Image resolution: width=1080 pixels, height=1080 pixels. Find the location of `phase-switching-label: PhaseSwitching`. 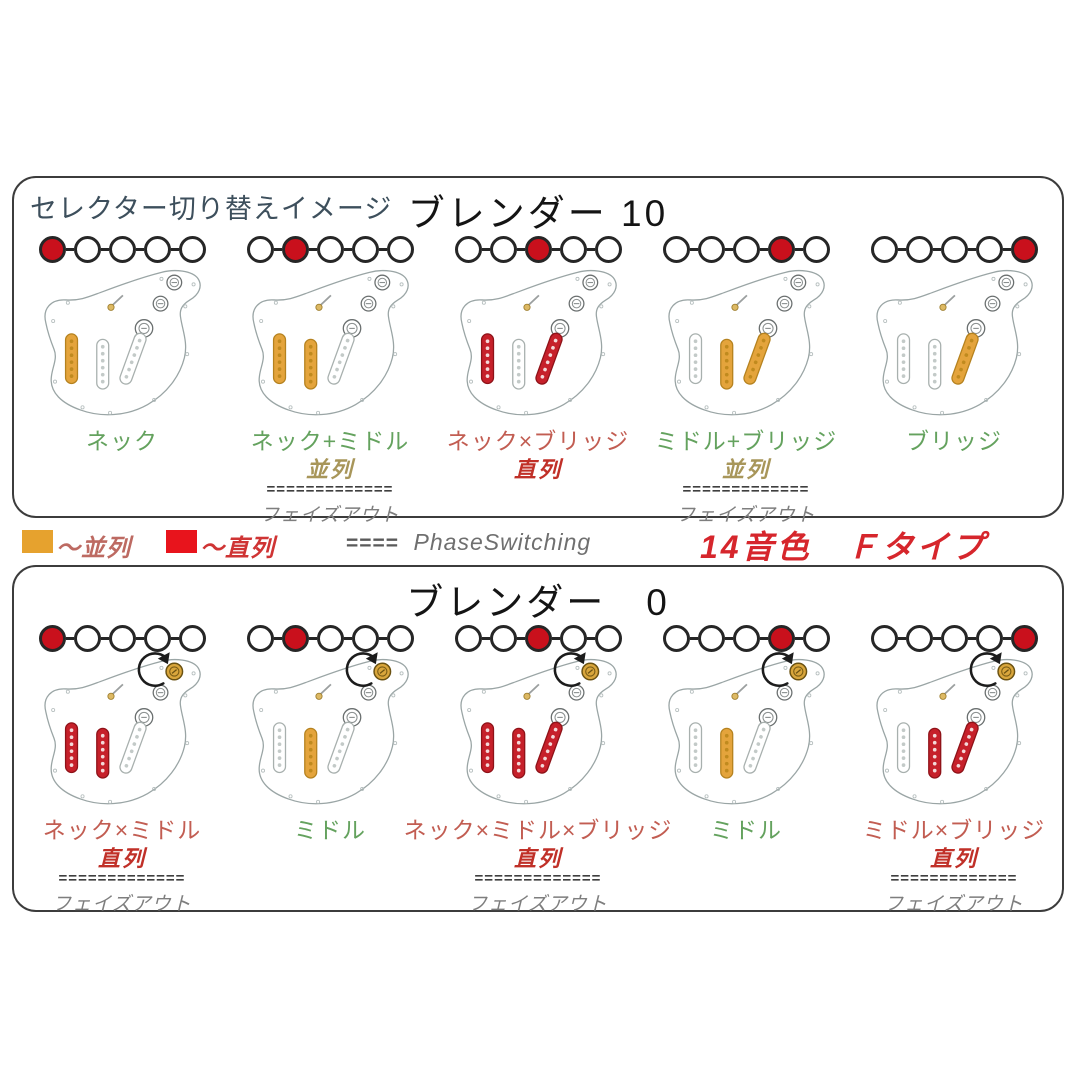

phase-switching-label: PhaseSwitching is located at coordinates (502, 542).